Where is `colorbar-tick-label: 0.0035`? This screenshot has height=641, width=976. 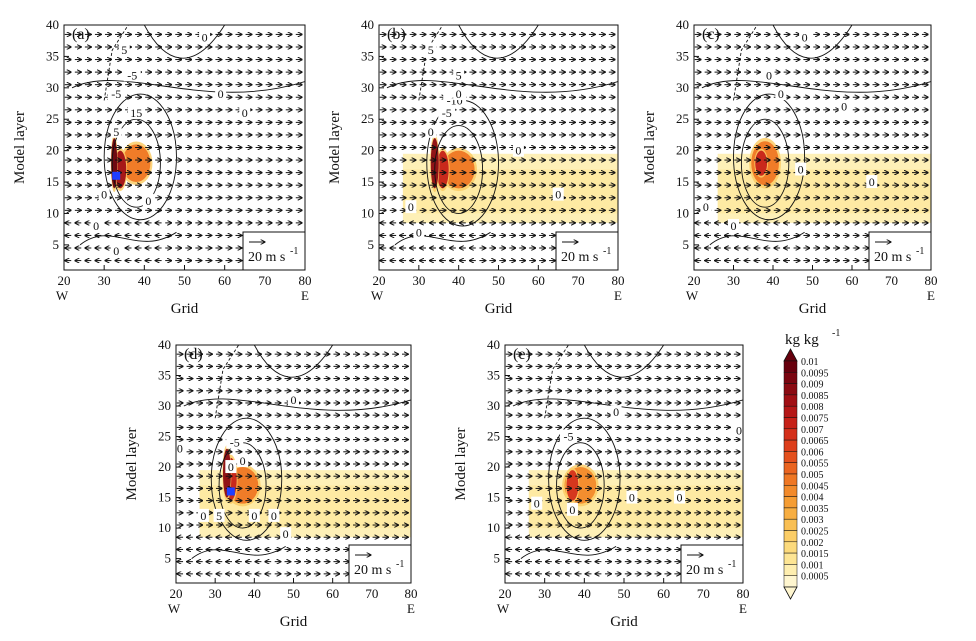 colorbar-tick-label: 0.0035 is located at coordinates (815, 509).